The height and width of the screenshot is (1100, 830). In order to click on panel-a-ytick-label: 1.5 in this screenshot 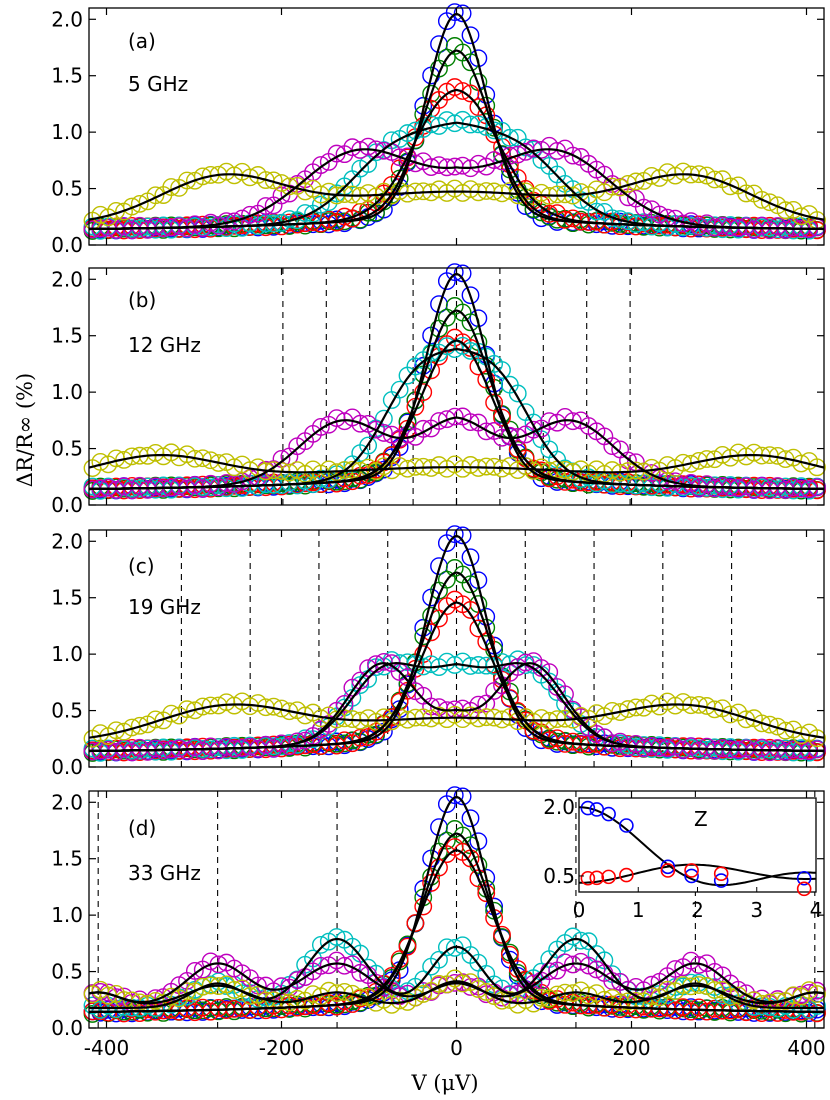, I will do `click(67, 76)`.